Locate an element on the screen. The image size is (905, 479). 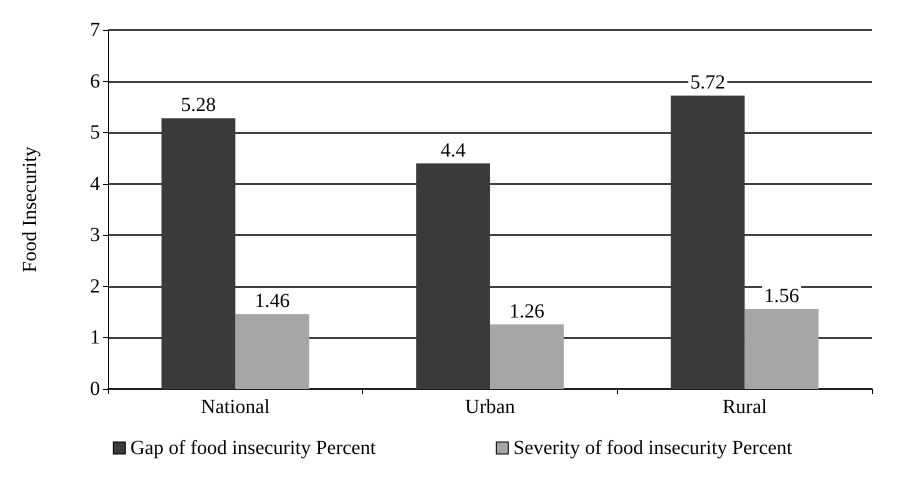
y-tick-label: 0 is located at coordinates (95, 389).